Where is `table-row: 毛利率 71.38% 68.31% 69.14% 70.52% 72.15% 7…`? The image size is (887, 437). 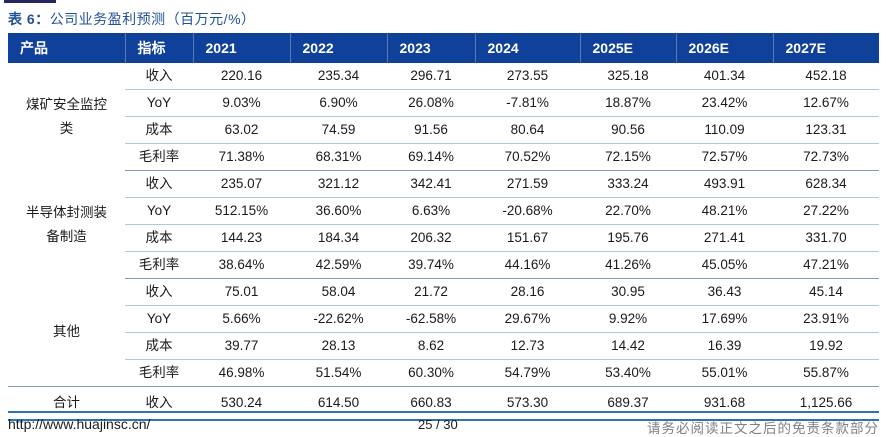 table-row: 毛利率 71.38% 68.31% 69.14% 70.52% 72.15% 7… is located at coordinates (443, 157).